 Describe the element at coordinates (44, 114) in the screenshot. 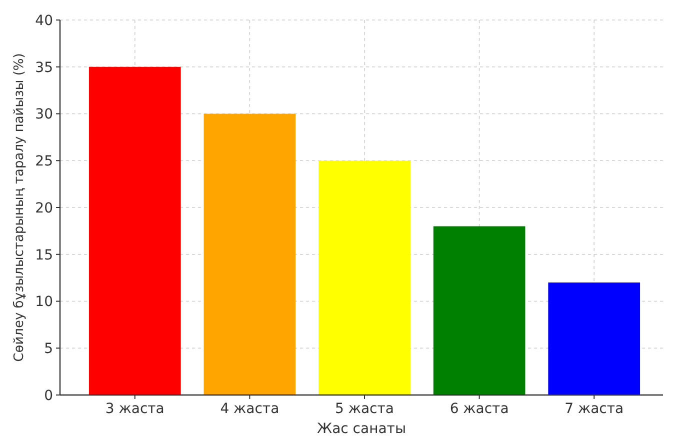

I see `y-tick-label: 30` at that location.